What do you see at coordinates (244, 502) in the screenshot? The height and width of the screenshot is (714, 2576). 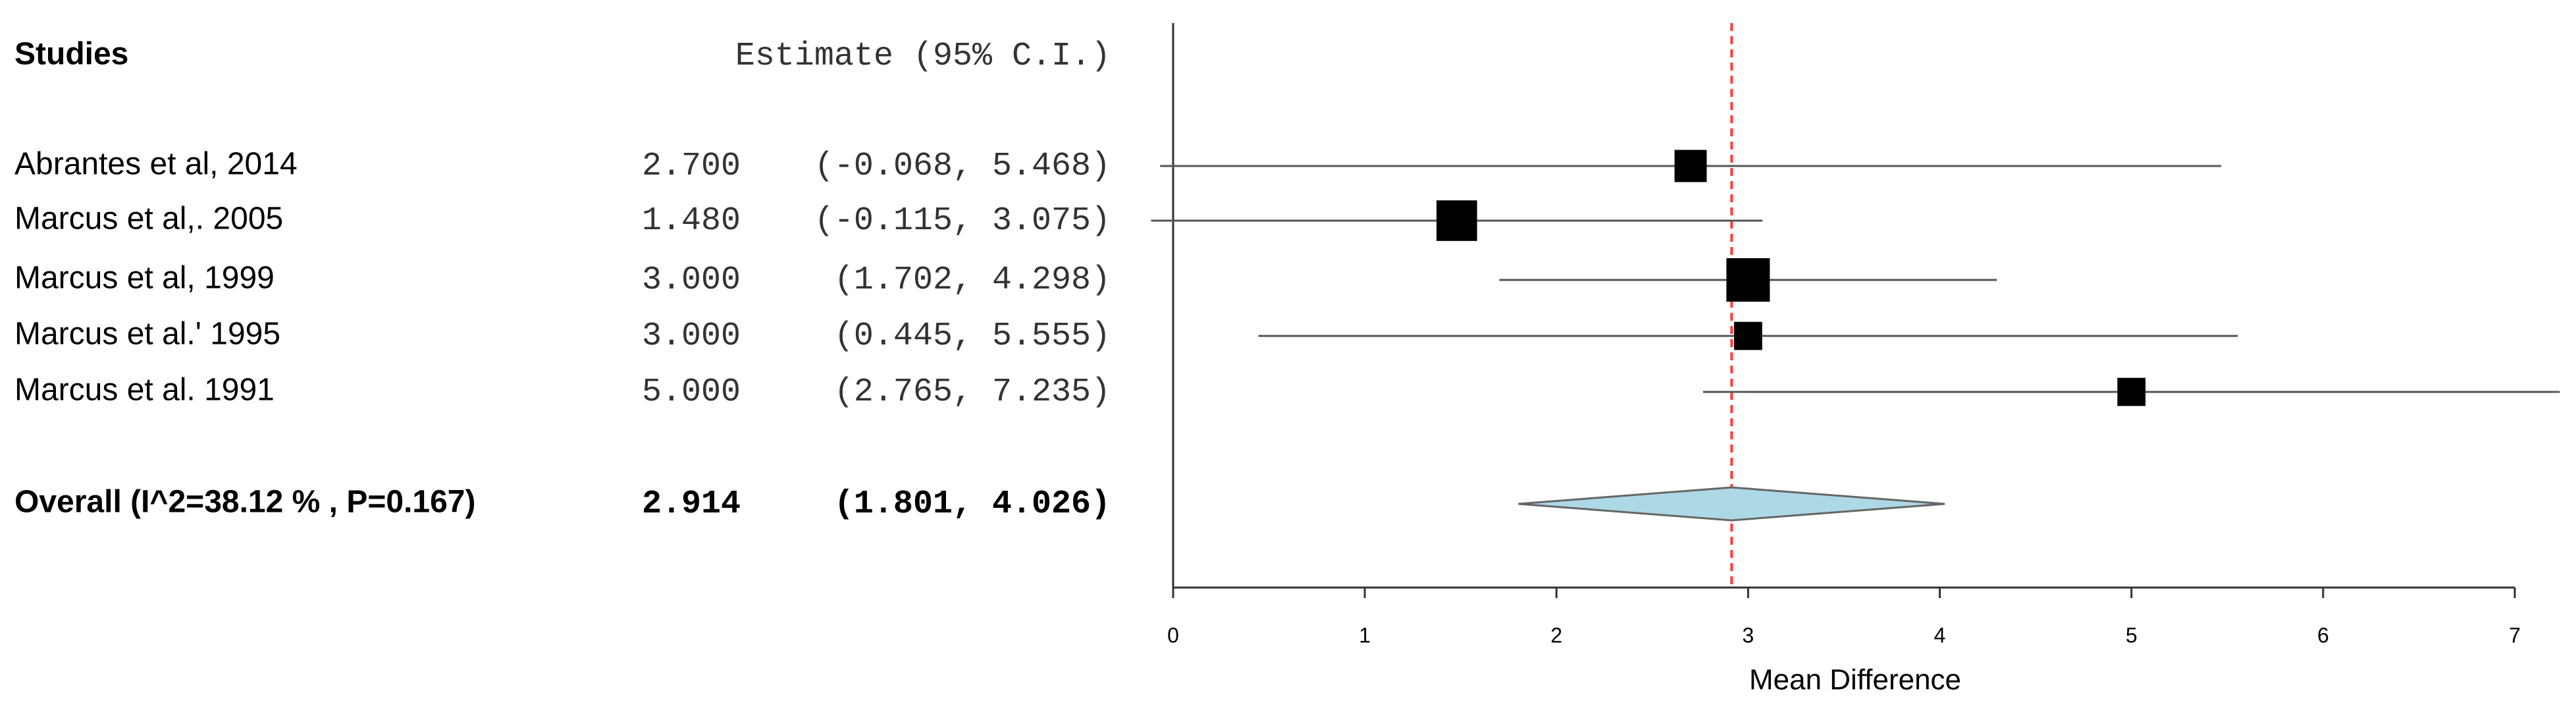 I see `overall-label: Overall (I^2=38.12 % , P=0.167)` at bounding box center [244, 502].